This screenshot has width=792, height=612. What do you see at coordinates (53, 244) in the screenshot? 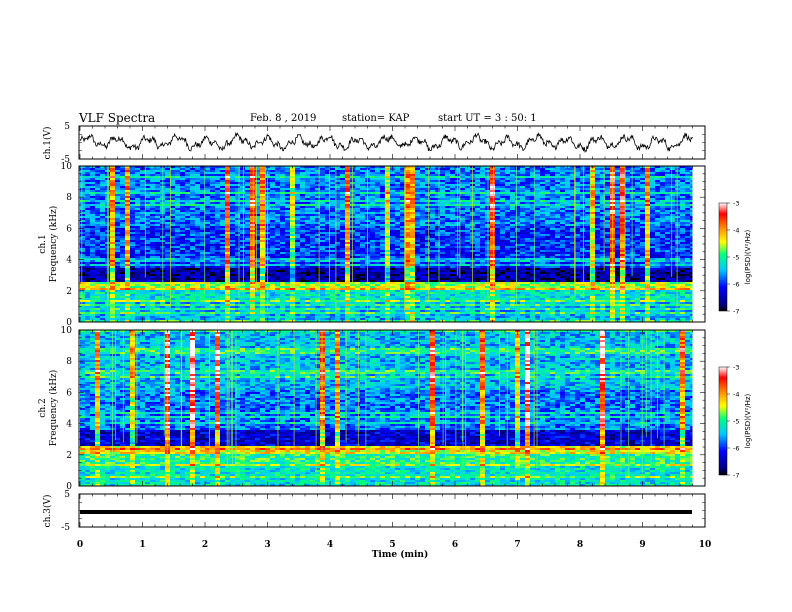
I see `ch1-spec-ylabel: Frequency (kHz)` at bounding box center [53, 244].